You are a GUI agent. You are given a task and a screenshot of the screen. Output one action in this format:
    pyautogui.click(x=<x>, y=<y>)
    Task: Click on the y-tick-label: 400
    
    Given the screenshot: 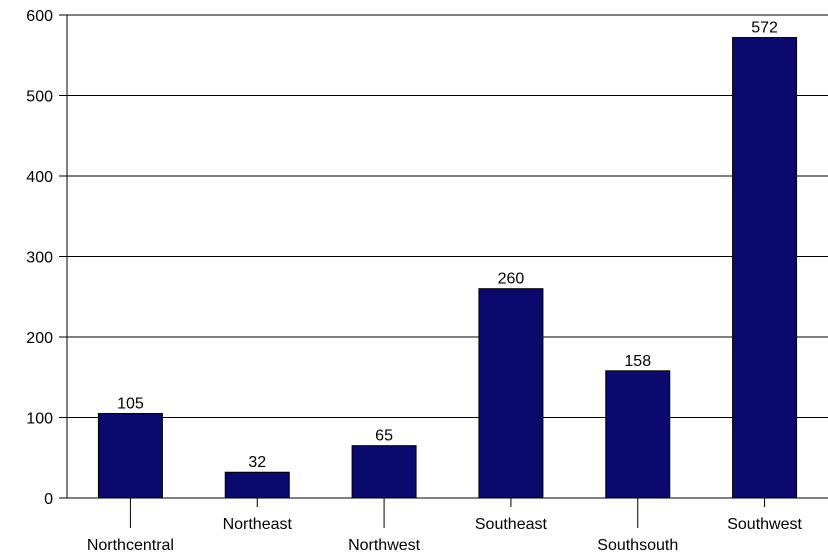 What is the action you would take?
    pyautogui.click(x=39, y=177)
    